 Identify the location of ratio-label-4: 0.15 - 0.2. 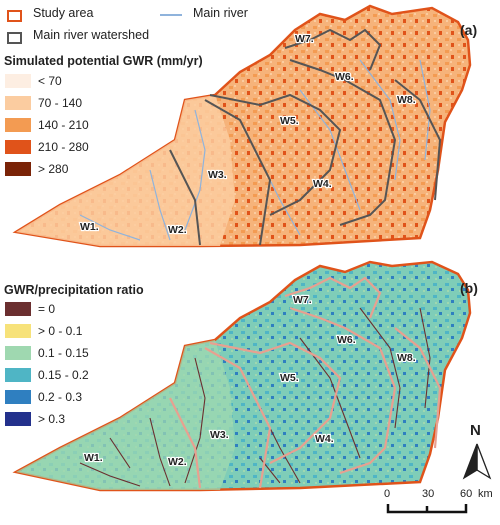
(63, 375).